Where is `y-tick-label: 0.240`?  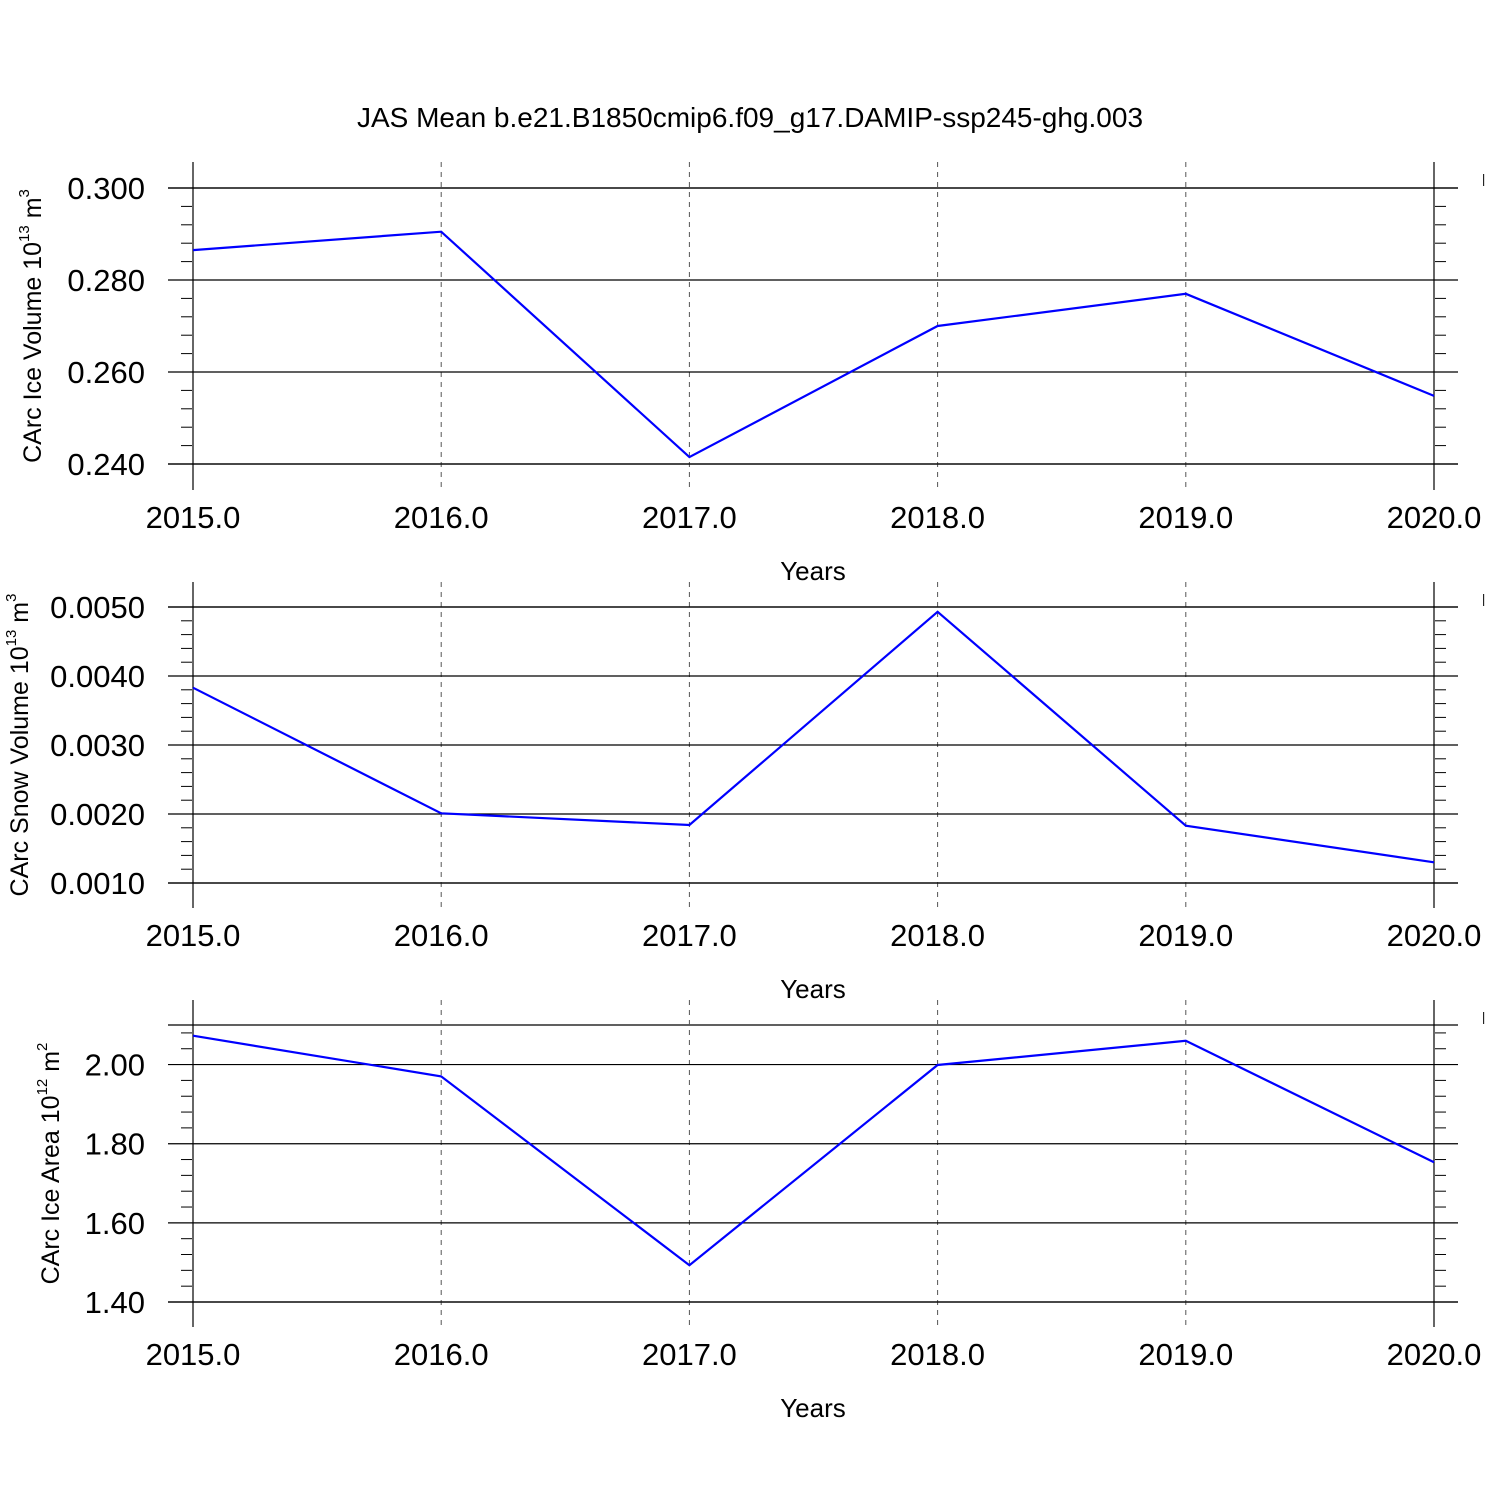
y-tick-label: 0.240 is located at coordinates (106, 464).